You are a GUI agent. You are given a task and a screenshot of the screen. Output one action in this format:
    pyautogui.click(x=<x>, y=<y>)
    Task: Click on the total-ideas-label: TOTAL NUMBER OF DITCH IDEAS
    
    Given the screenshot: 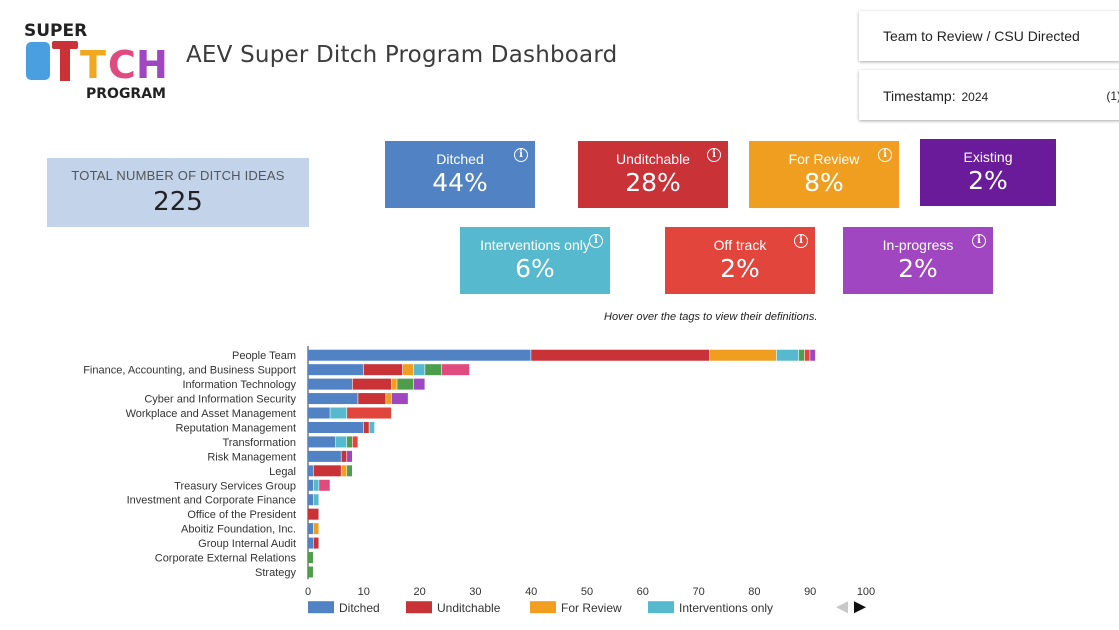 What is the action you would take?
    pyautogui.click(x=178, y=175)
    